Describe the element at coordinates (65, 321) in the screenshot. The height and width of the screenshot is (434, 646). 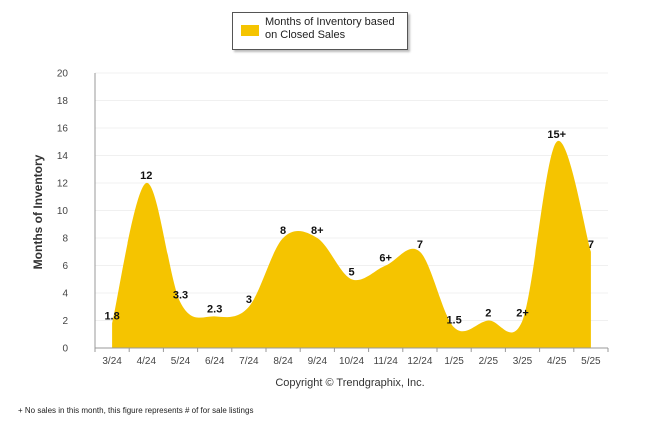
I see `y-tick-label: 2` at that location.